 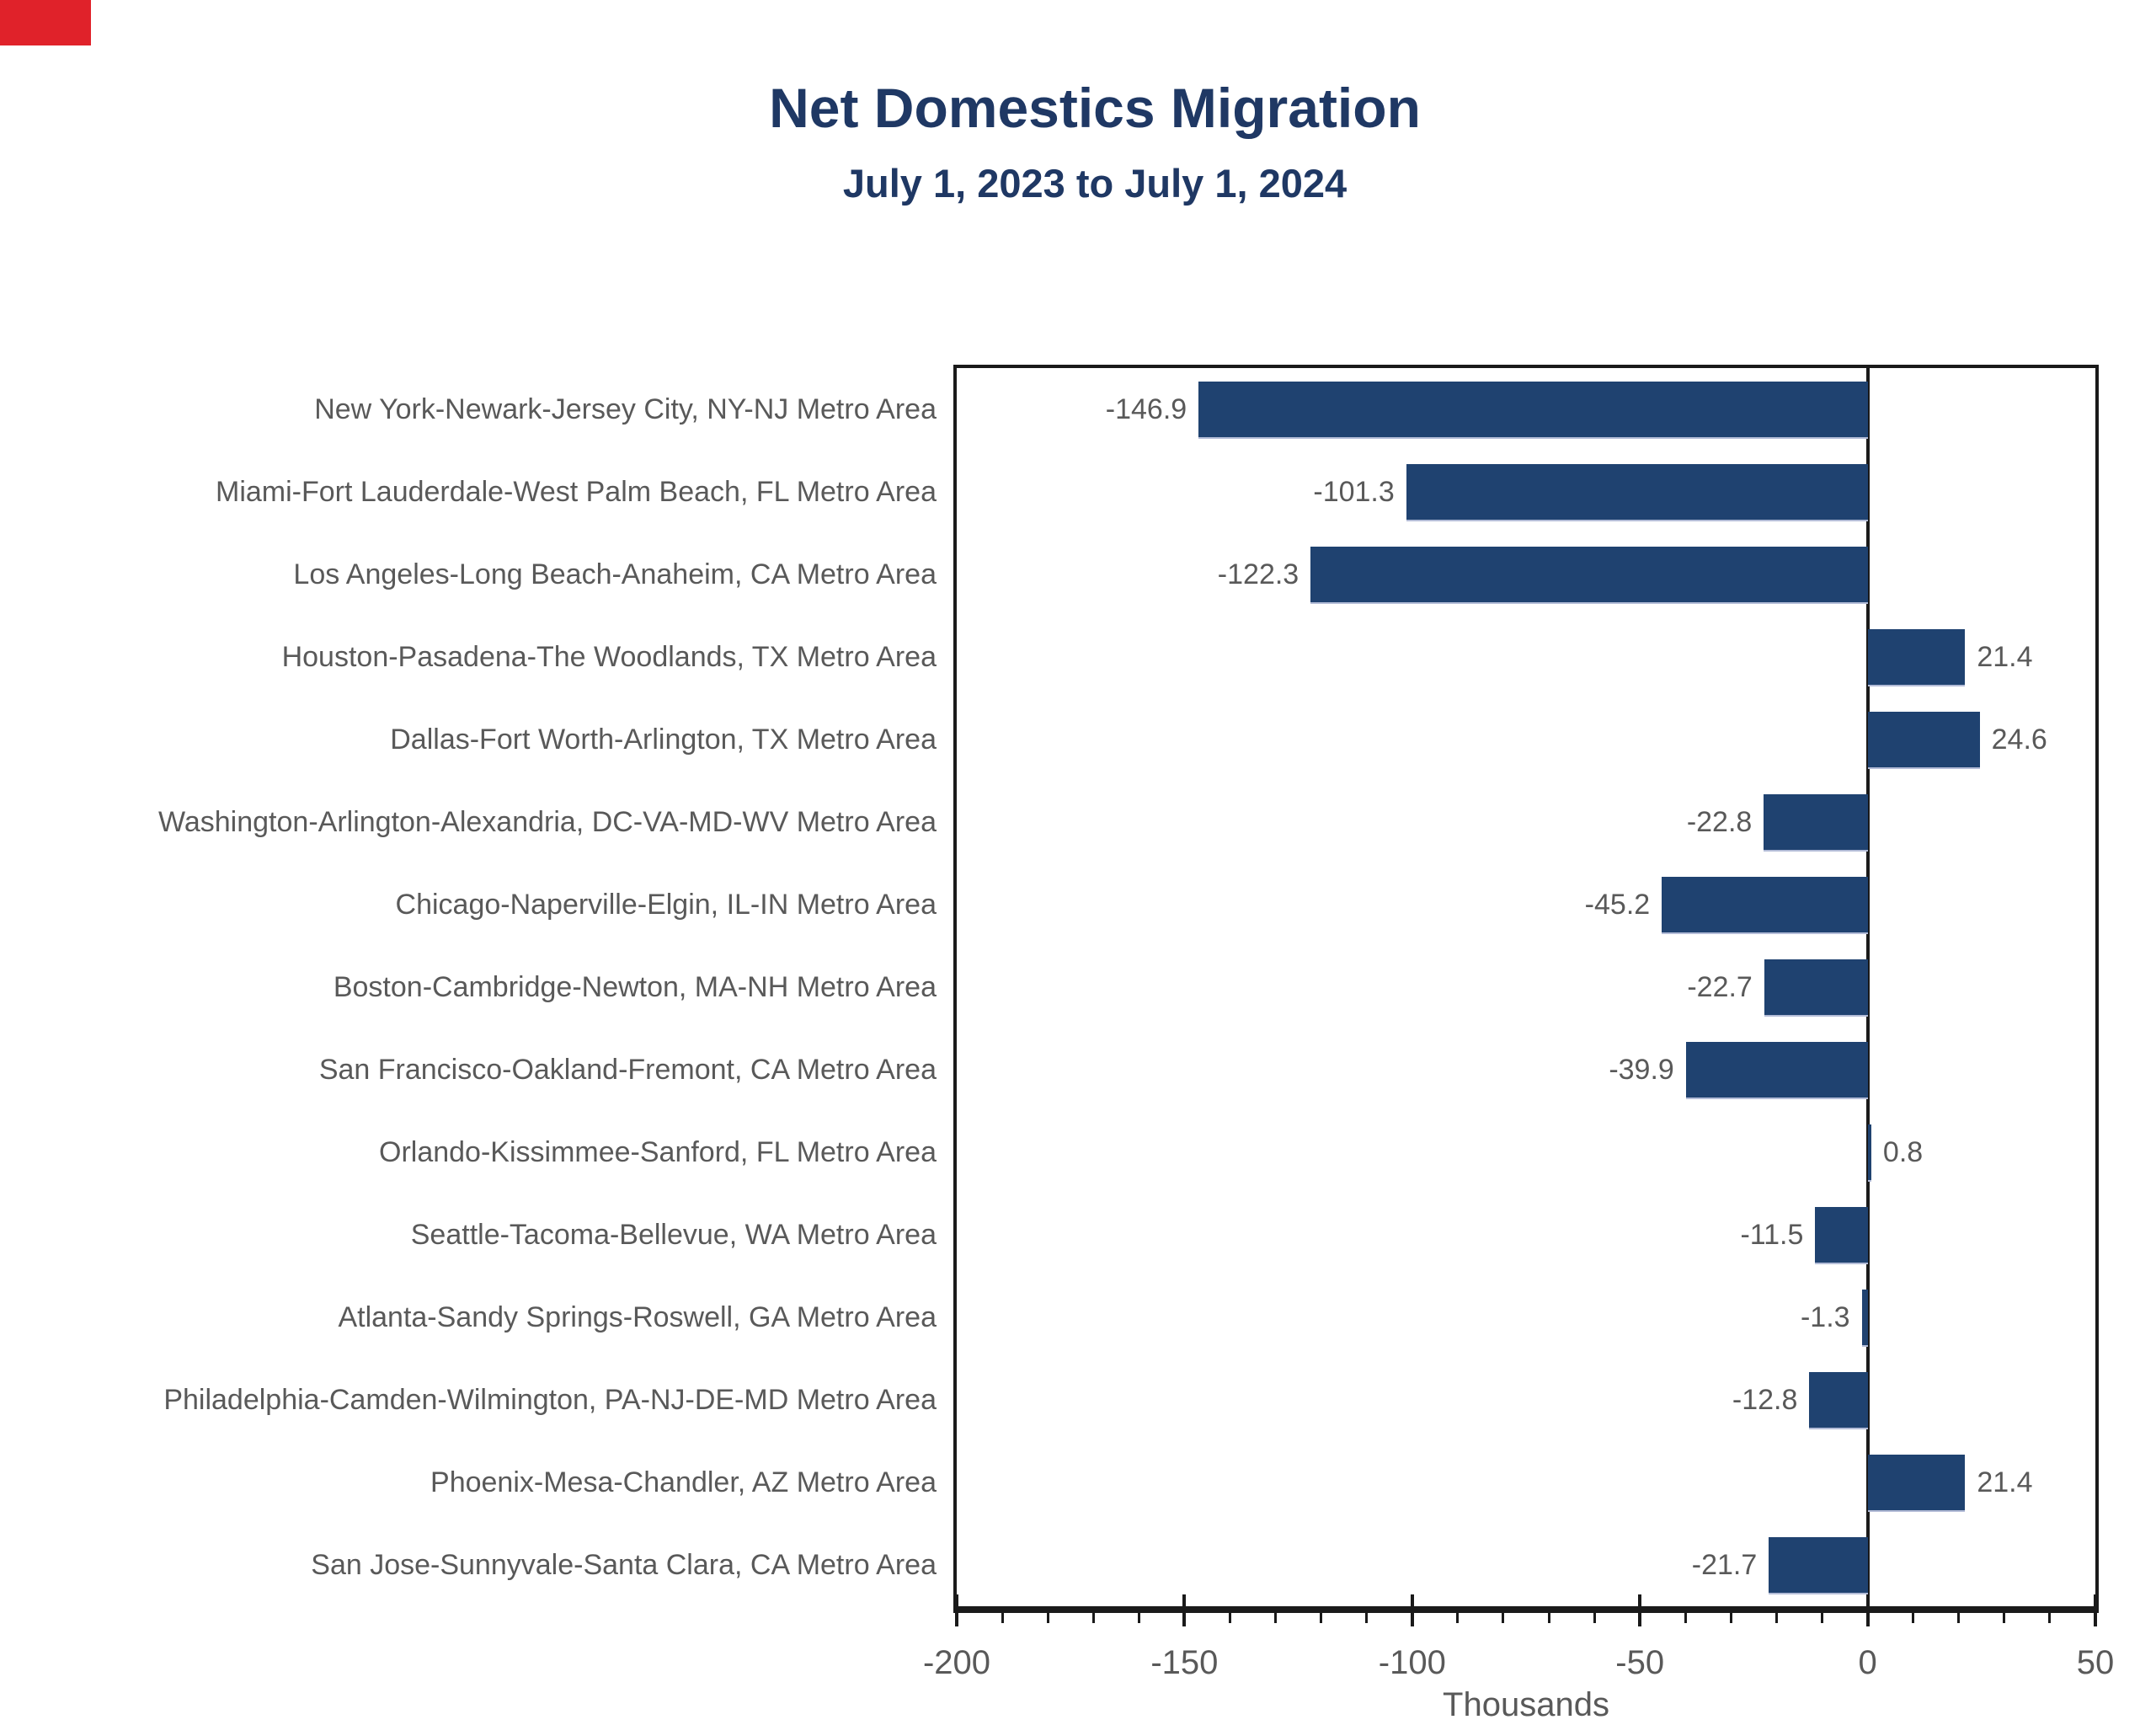 What do you see at coordinates (1724, 1565) in the screenshot?
I see `value-label: -21.7` at bounding box center [1724, 1565].